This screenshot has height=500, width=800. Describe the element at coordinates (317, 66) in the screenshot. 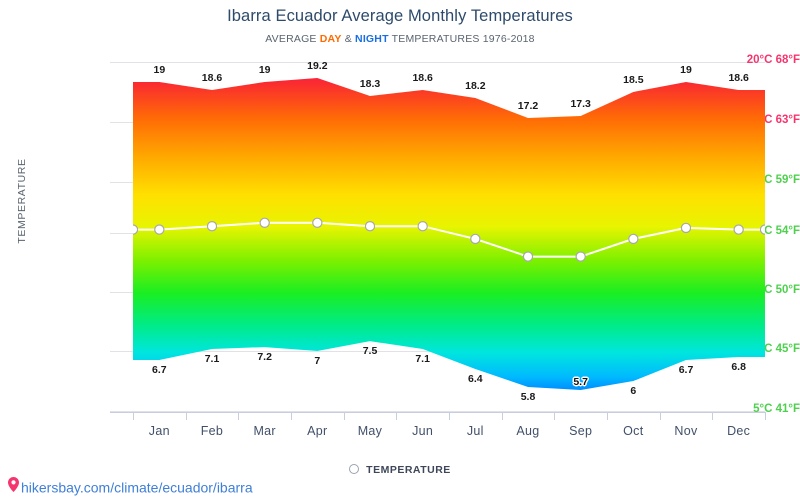

I see `day-value-label: 19.2` at that location.